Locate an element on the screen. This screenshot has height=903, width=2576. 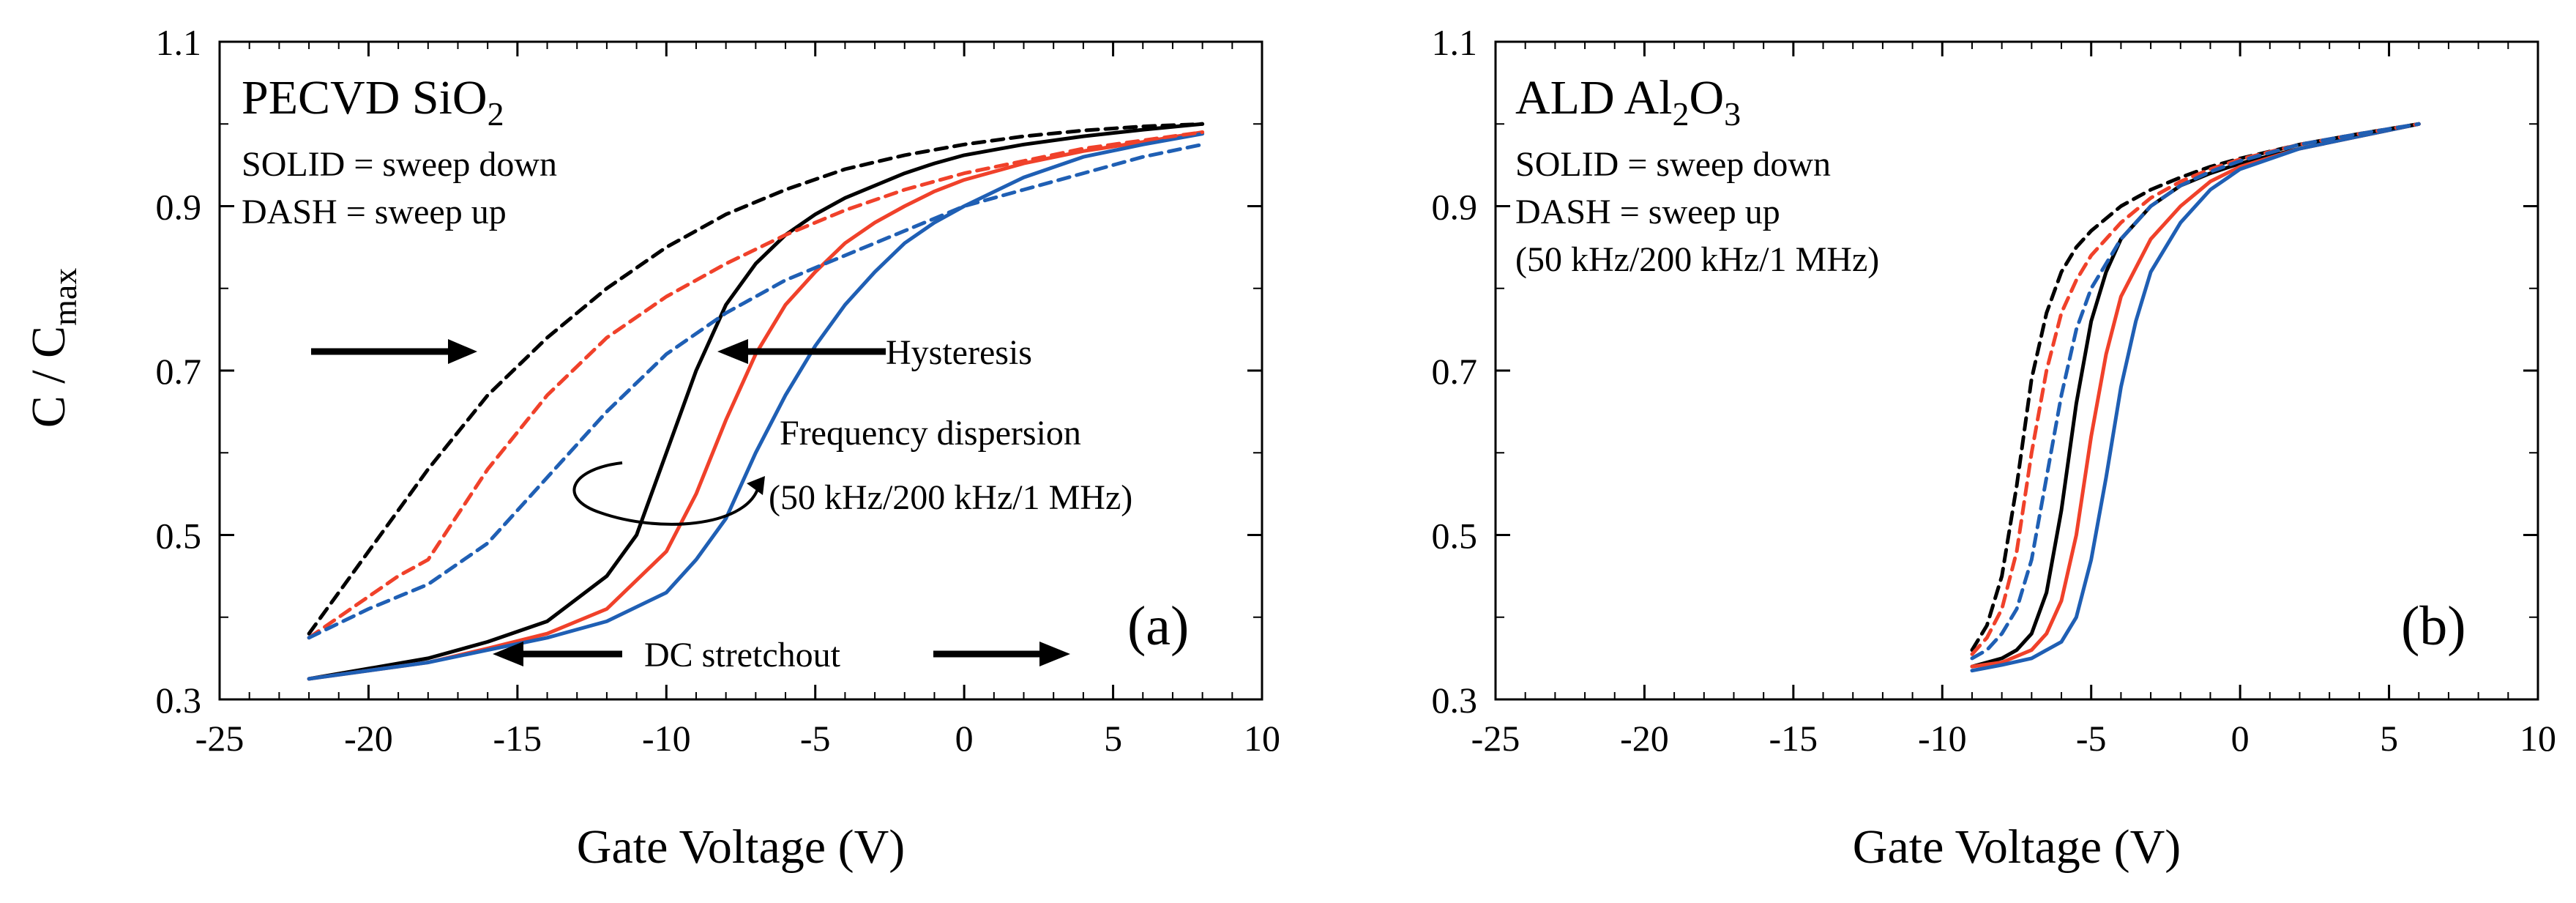
panel-a-y-tick-label: 1.1 is located at coordinates (179, 42).